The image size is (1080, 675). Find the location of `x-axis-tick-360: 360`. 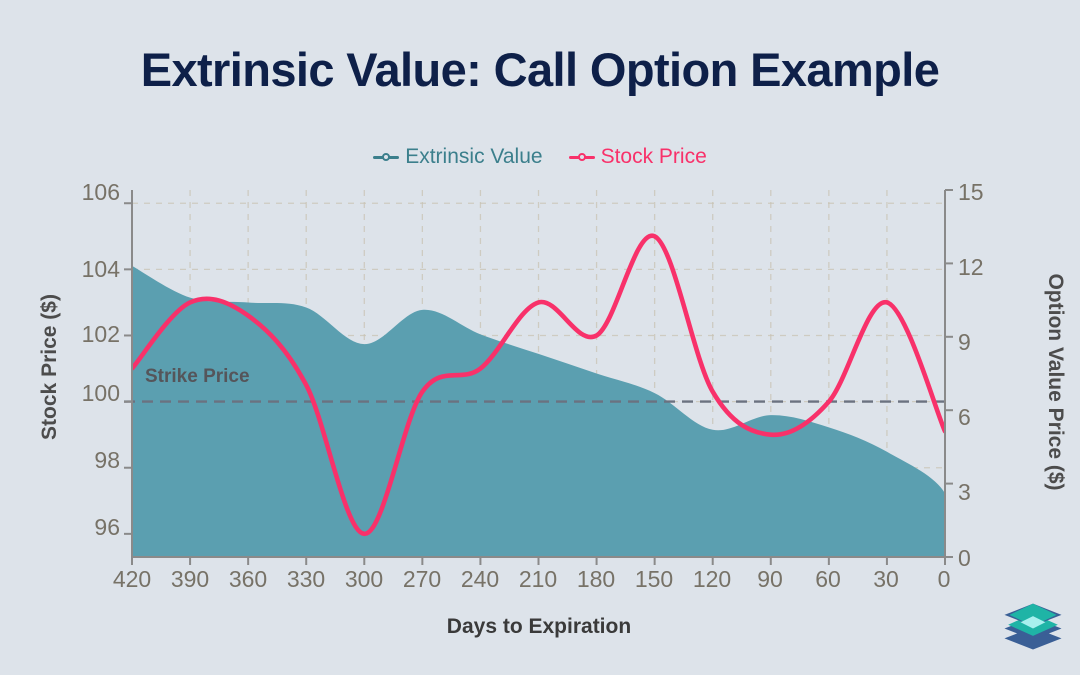

x-axis-tick-360: 360 is located at coordinates (248, 579).